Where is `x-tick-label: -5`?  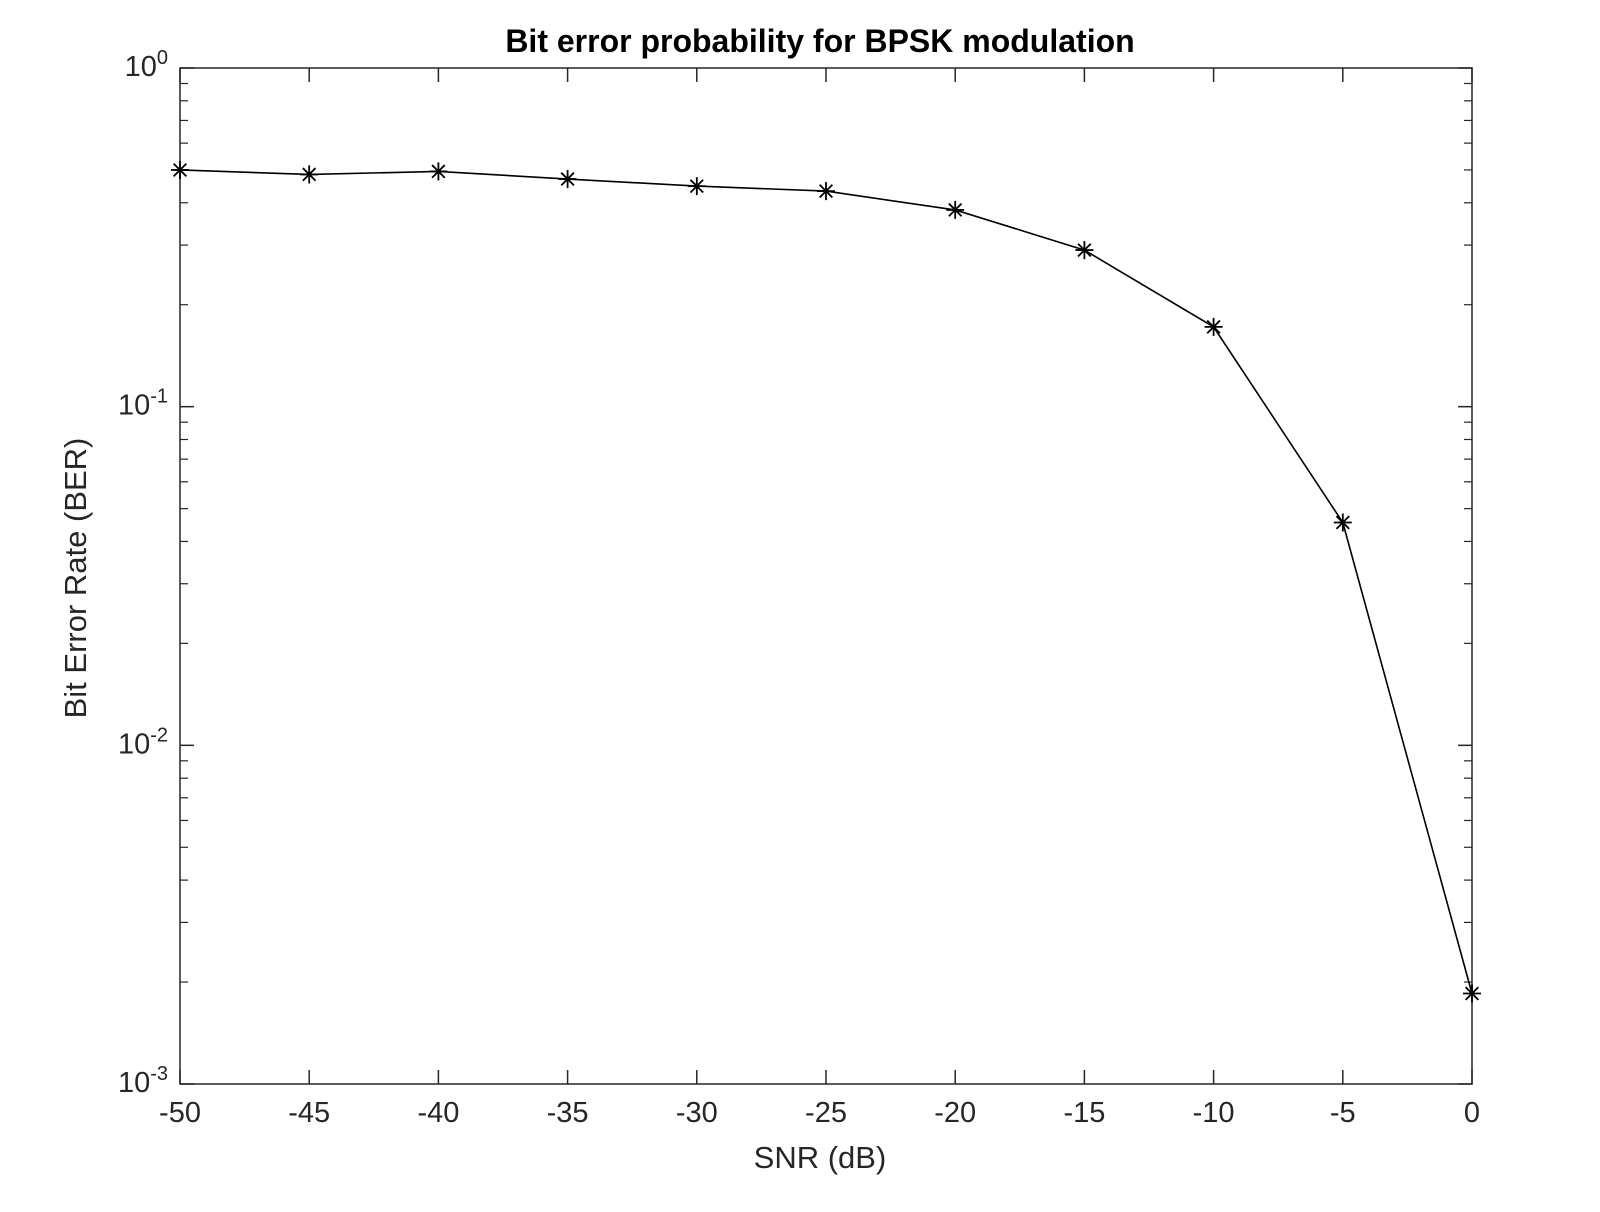 x-tick-label: -5 is located at coordinates (1343, 1113).